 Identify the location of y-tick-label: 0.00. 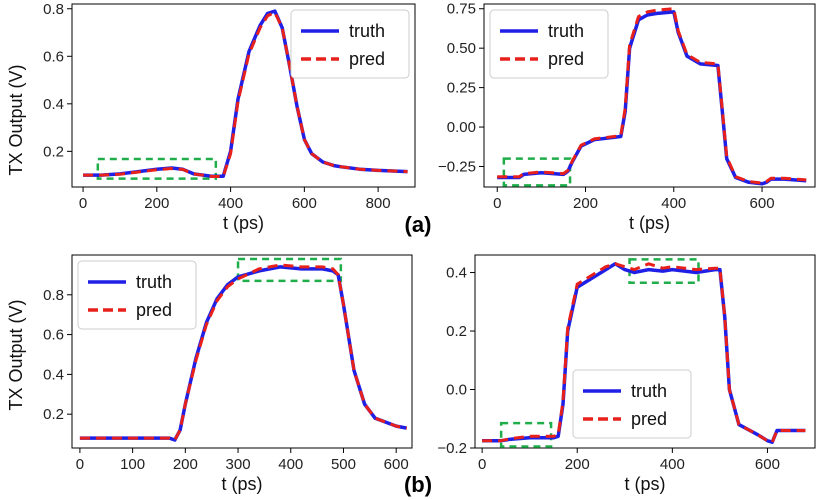
(461, 127).